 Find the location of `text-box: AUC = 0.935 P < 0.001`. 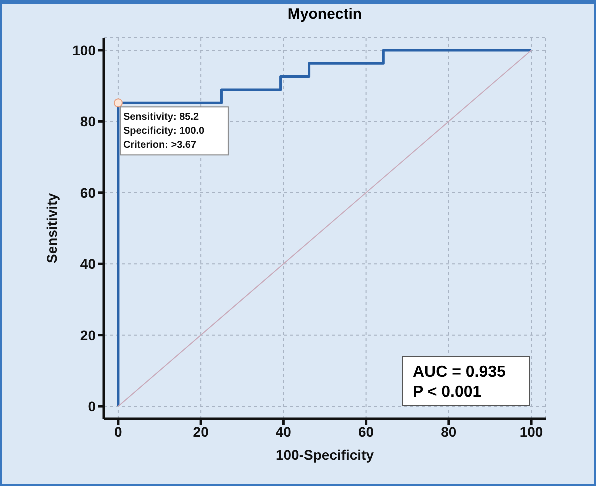

text-box: AUC = 0.935 P < 0.001 is located at coordinates (466, 381).